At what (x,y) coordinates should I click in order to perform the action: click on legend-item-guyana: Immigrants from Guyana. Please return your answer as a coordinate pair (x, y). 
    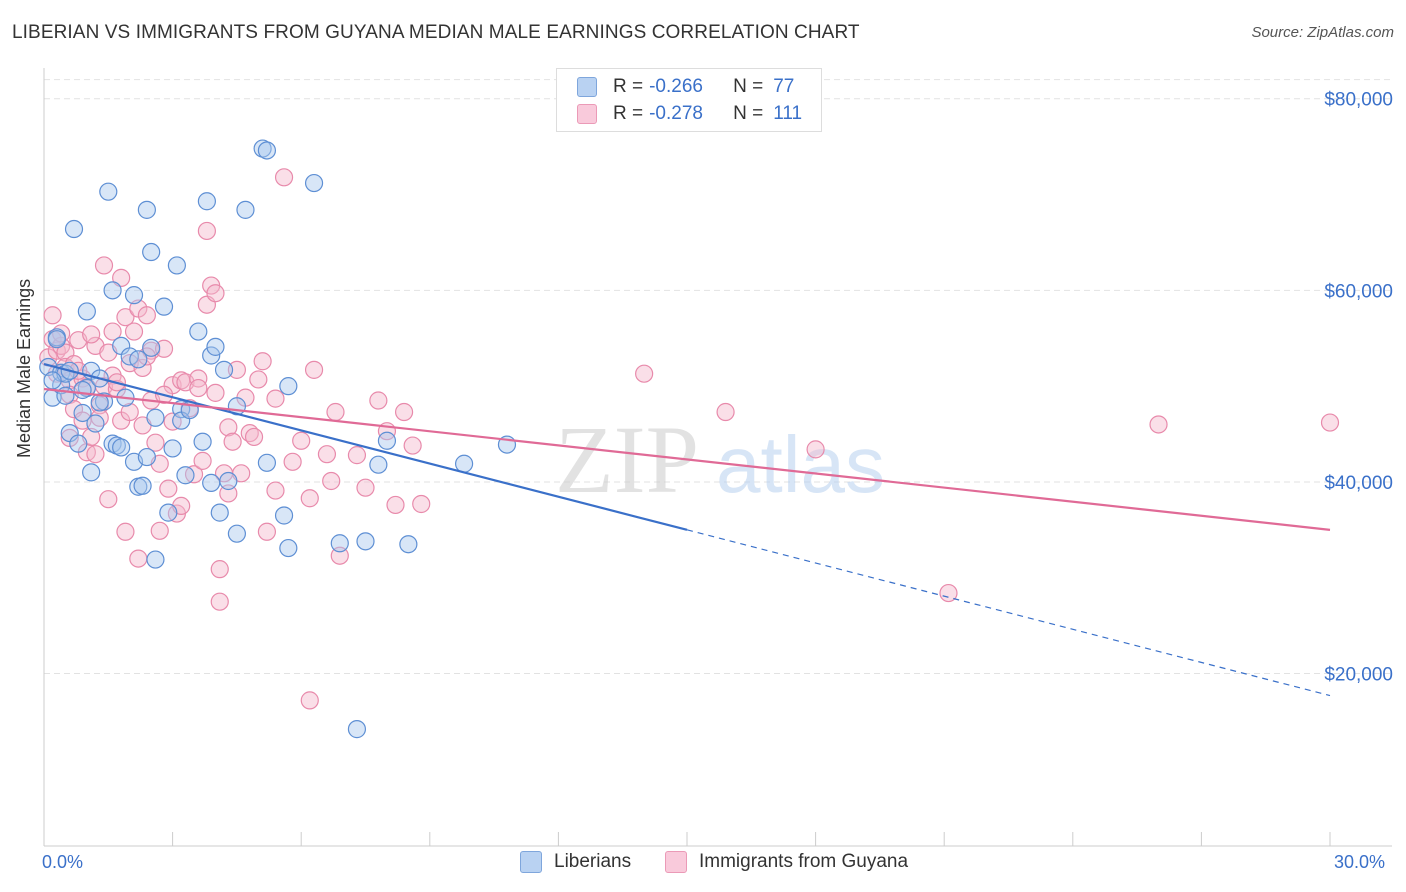
    Looking at the image, I should click on (786, 862).